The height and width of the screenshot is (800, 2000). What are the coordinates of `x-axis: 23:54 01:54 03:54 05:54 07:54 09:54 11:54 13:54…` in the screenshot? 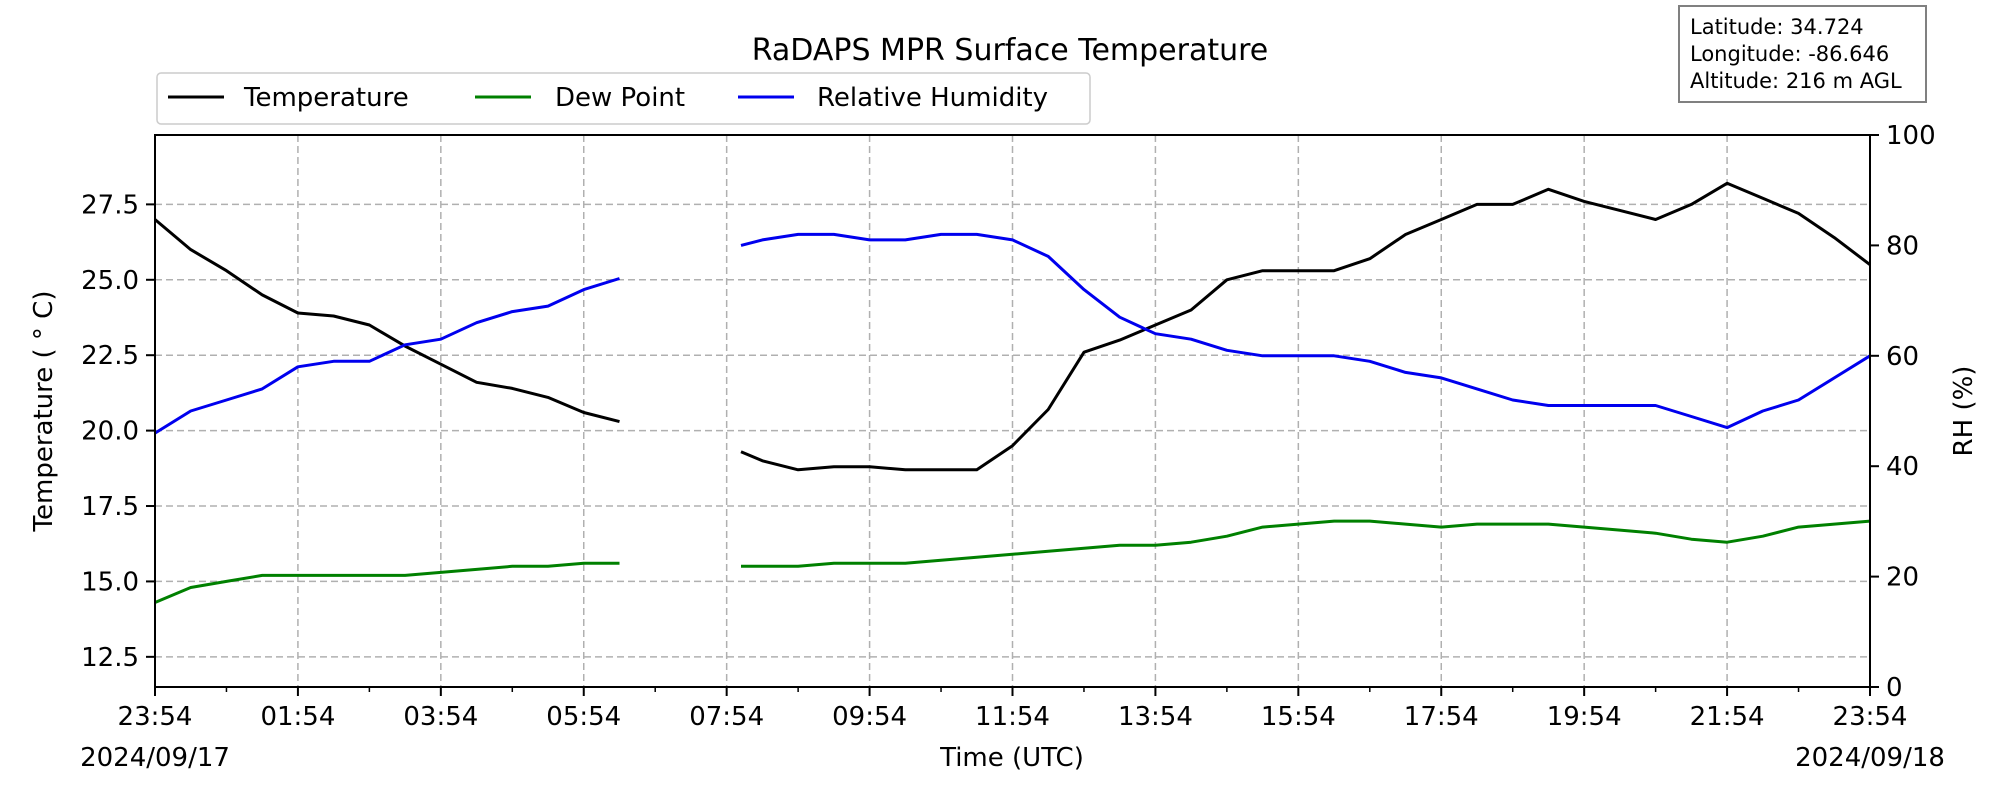 It's located at (1013, 709).